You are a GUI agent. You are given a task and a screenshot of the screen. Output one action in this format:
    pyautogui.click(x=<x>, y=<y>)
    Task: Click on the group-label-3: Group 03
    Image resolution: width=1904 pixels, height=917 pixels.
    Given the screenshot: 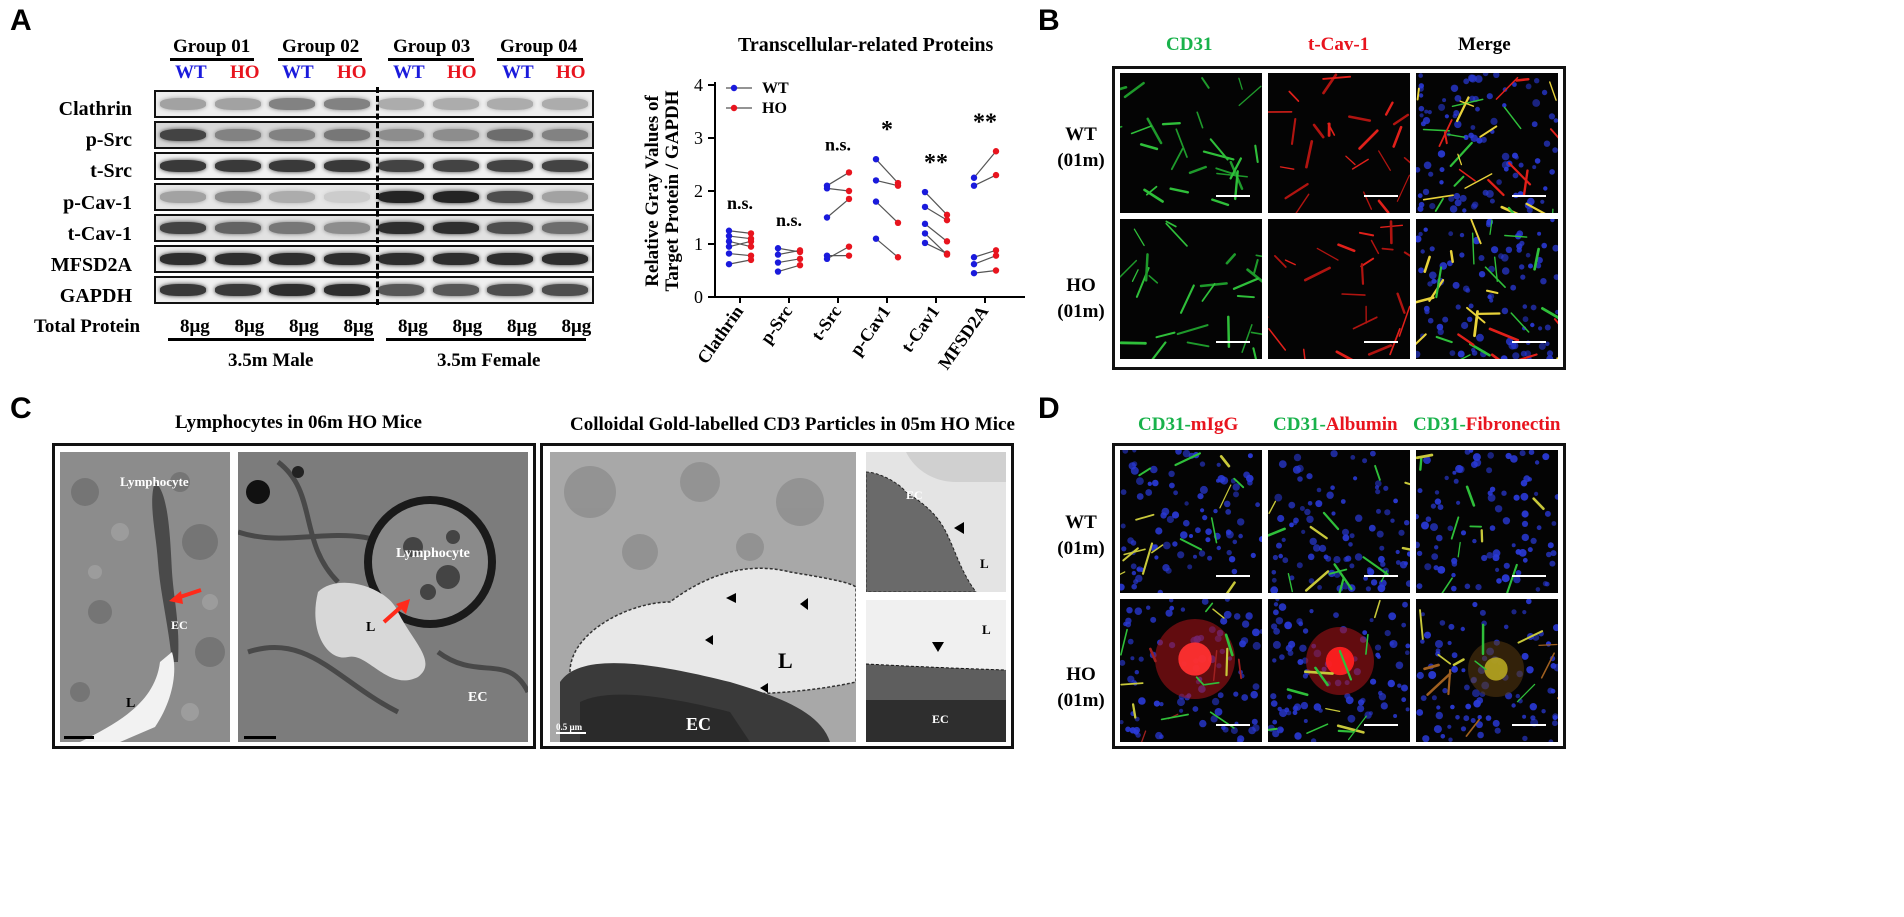 What is the action you would take?
    pyautogui.click(x=432, y=46)
    